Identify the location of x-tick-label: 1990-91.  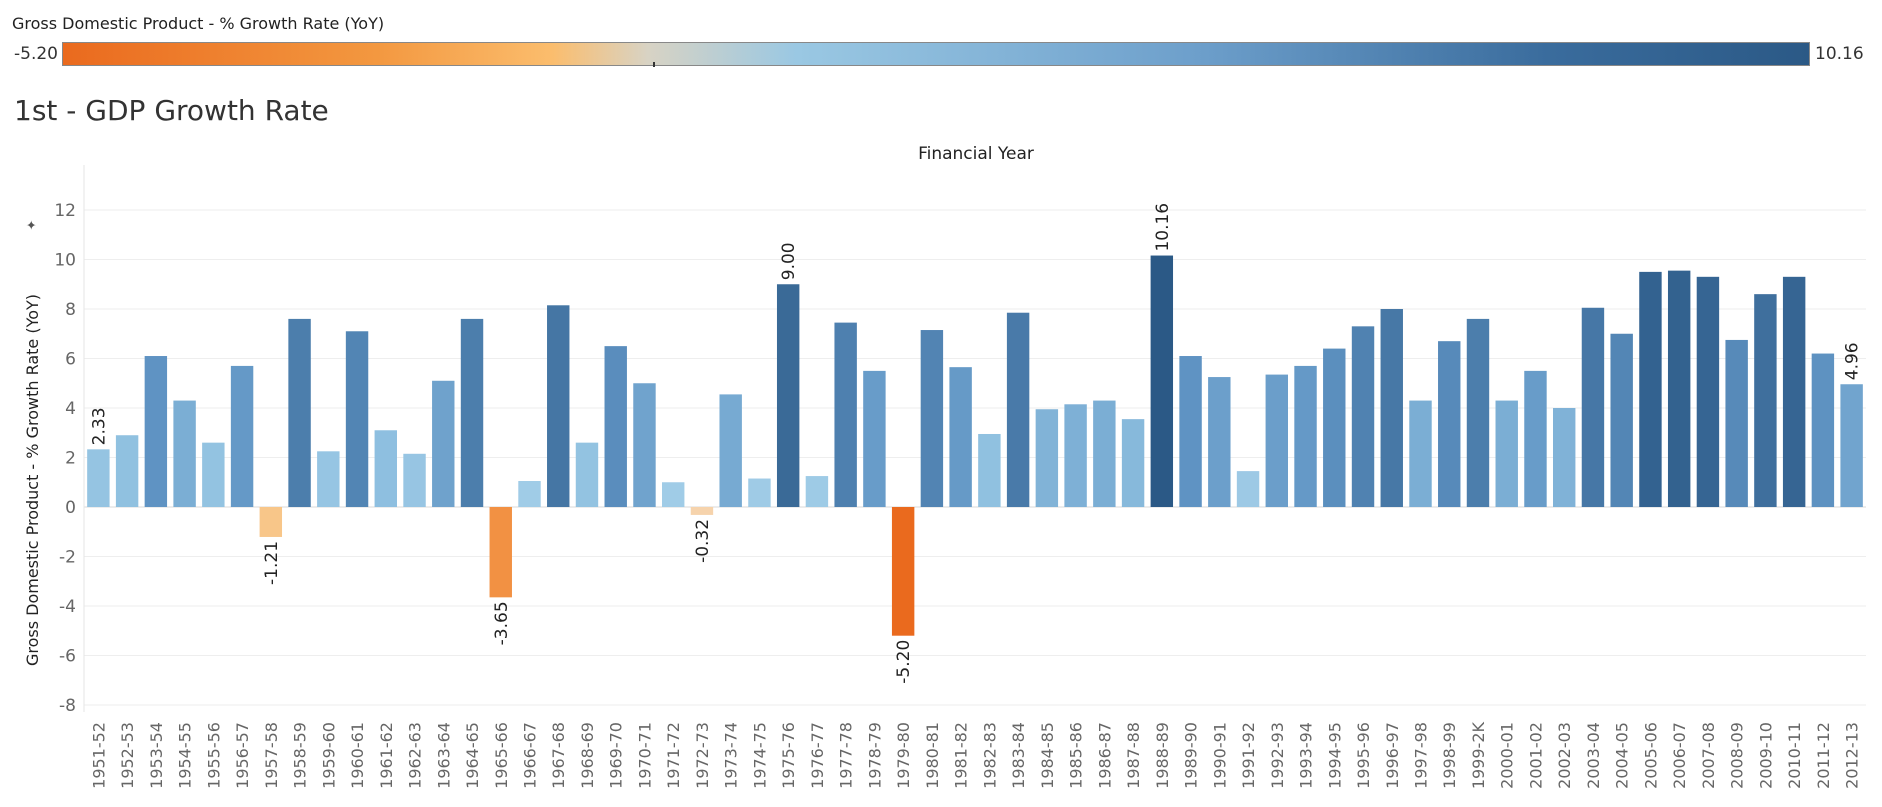
(1219, 755).